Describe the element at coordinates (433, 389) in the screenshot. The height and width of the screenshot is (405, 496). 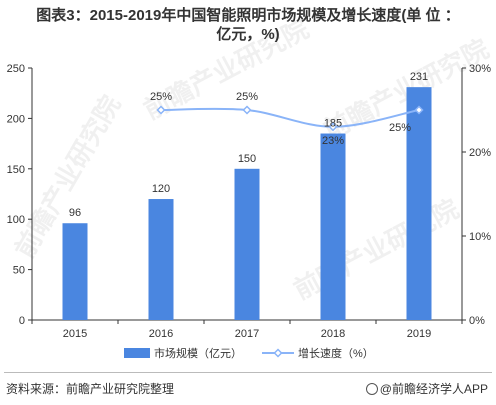
I see `brand-text: @前瞻经济学人APP` at that location.